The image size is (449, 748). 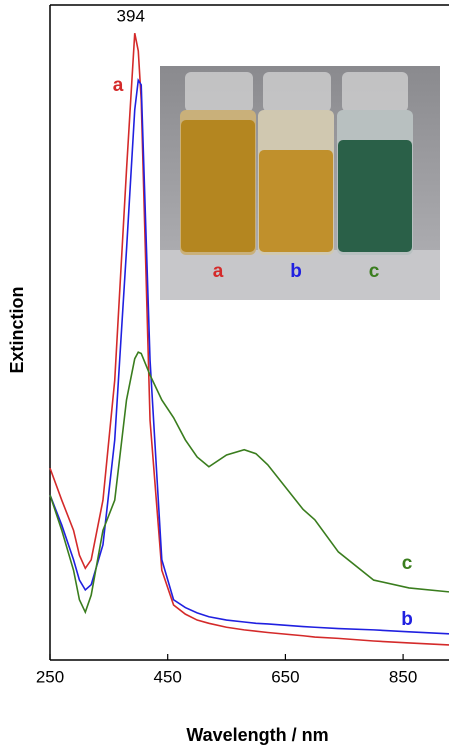 I want to click on inset-label: c, so click(x=374, y=271).